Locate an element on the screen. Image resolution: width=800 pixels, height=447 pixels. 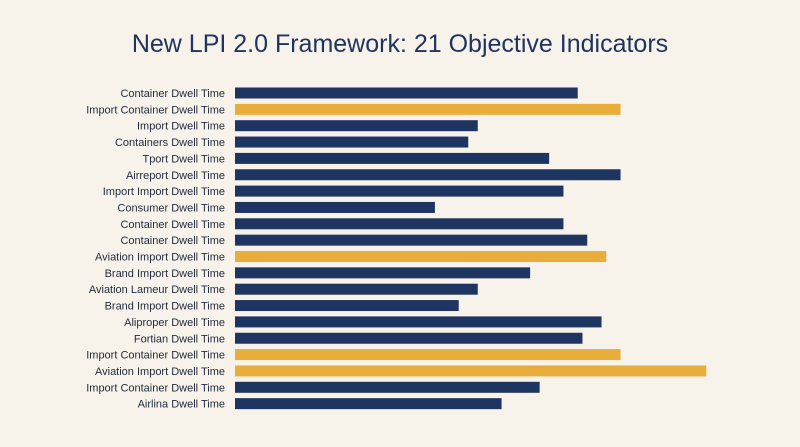
category-label: Import Import Dwell Time is located at coordinates (164, 192).